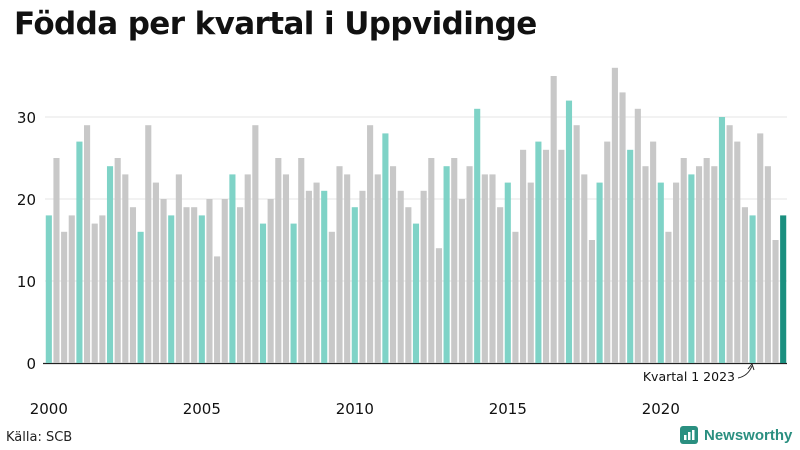  What do you see at coordinates (26, 200) in the screenshot?
I see `y-tick-label: 20` at bounding box center [26, 200].